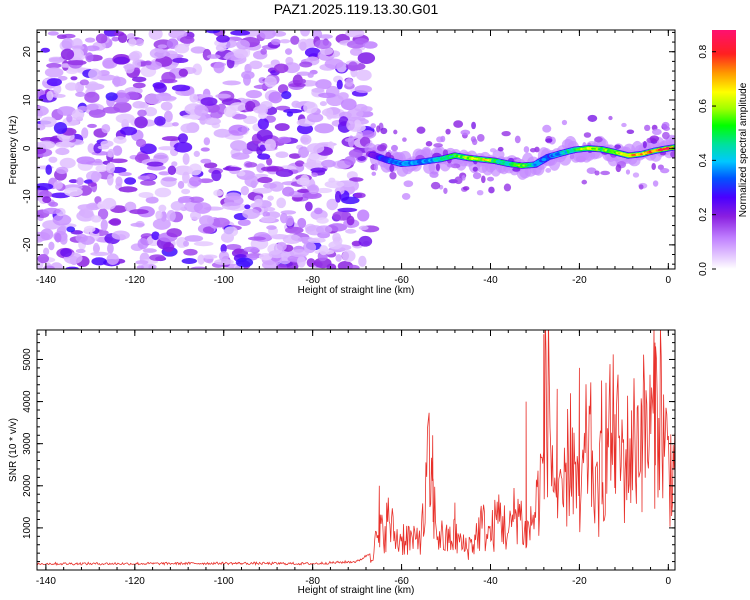  Describe the element at coordinates (312, 280) in the screenshot. I see `x-tick-label: -80` at that location.